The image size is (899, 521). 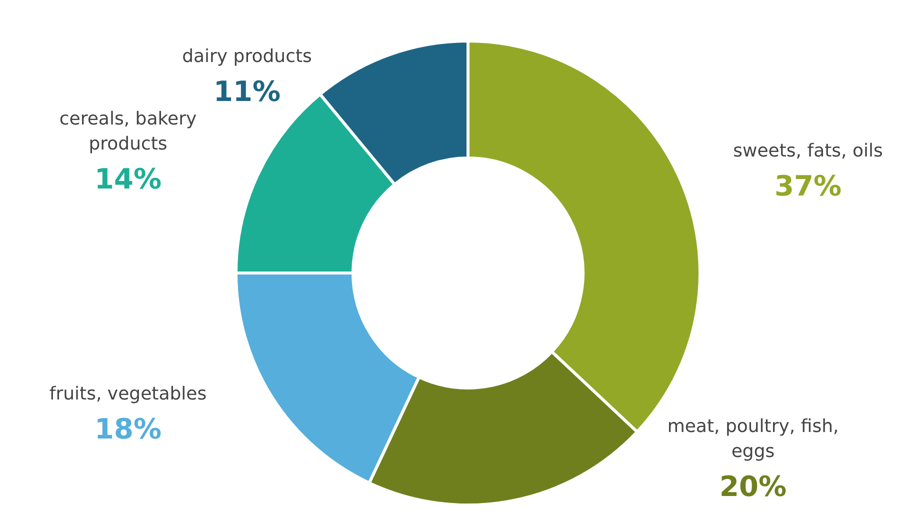 What do you see at coordinates (753, 439) in the screenshot?
I see `slice-label: meat, poultry, fish, eggs` at bounding box center [753, 439].